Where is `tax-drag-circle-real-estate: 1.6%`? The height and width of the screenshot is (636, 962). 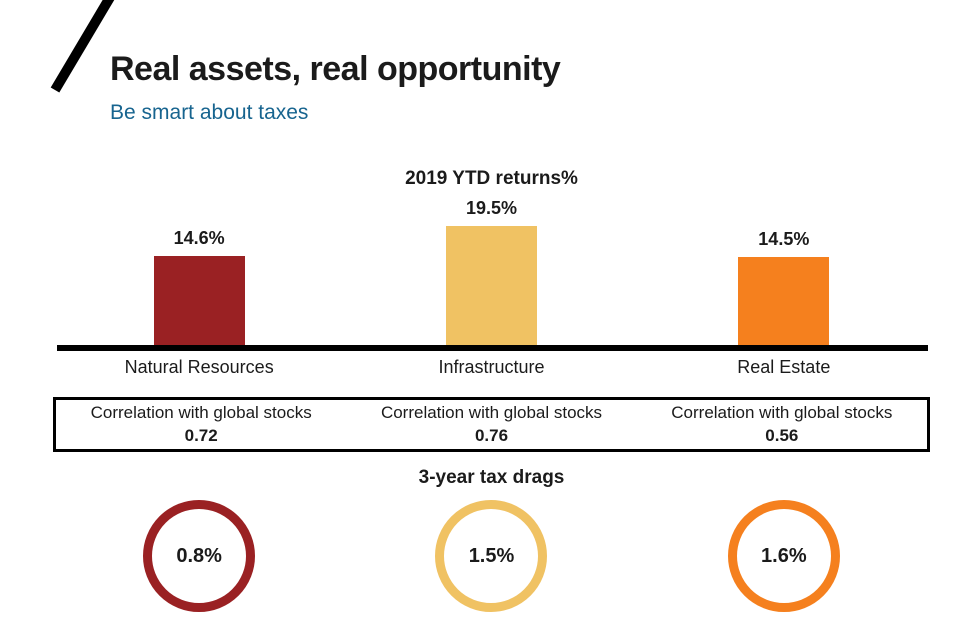
tax-drag-circle-real-estate: 1.6% is located at coordinates (783, 556).